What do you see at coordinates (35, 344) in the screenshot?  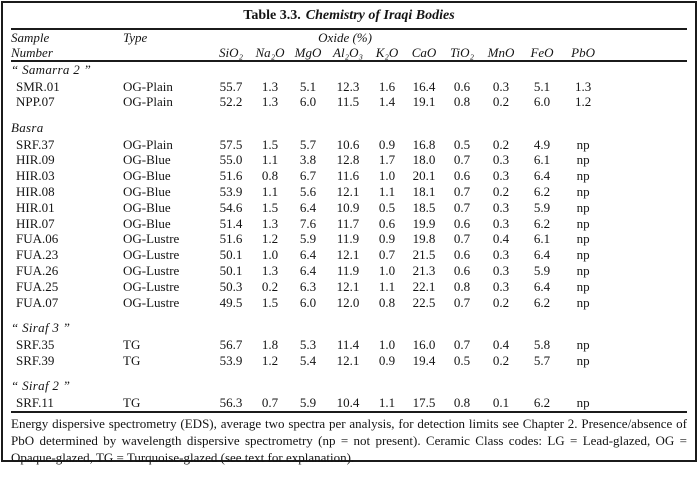 I see `sample-number-cell: SRF.35` at bounding box center [35, 344].